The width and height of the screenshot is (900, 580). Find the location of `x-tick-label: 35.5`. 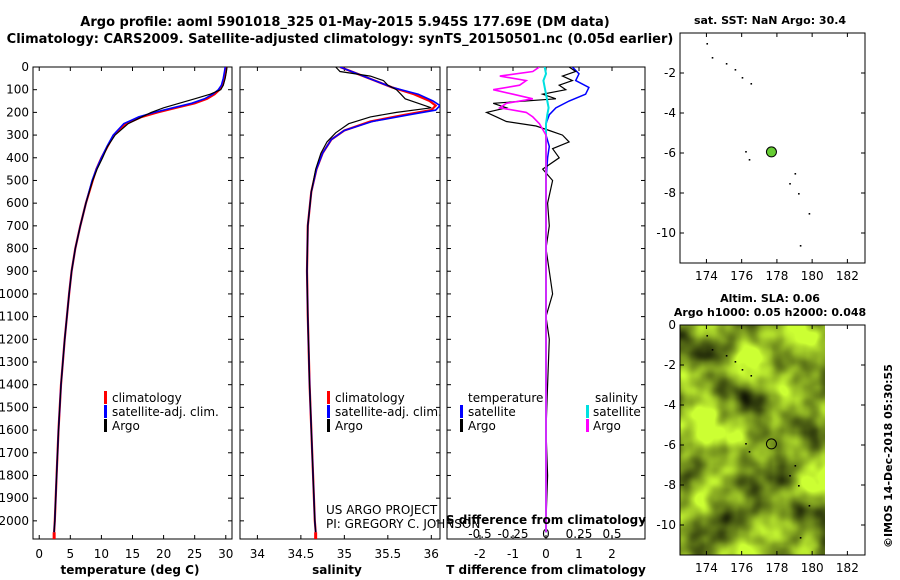

x-tick-label: 35.5 is located at coordinates (387, 554).